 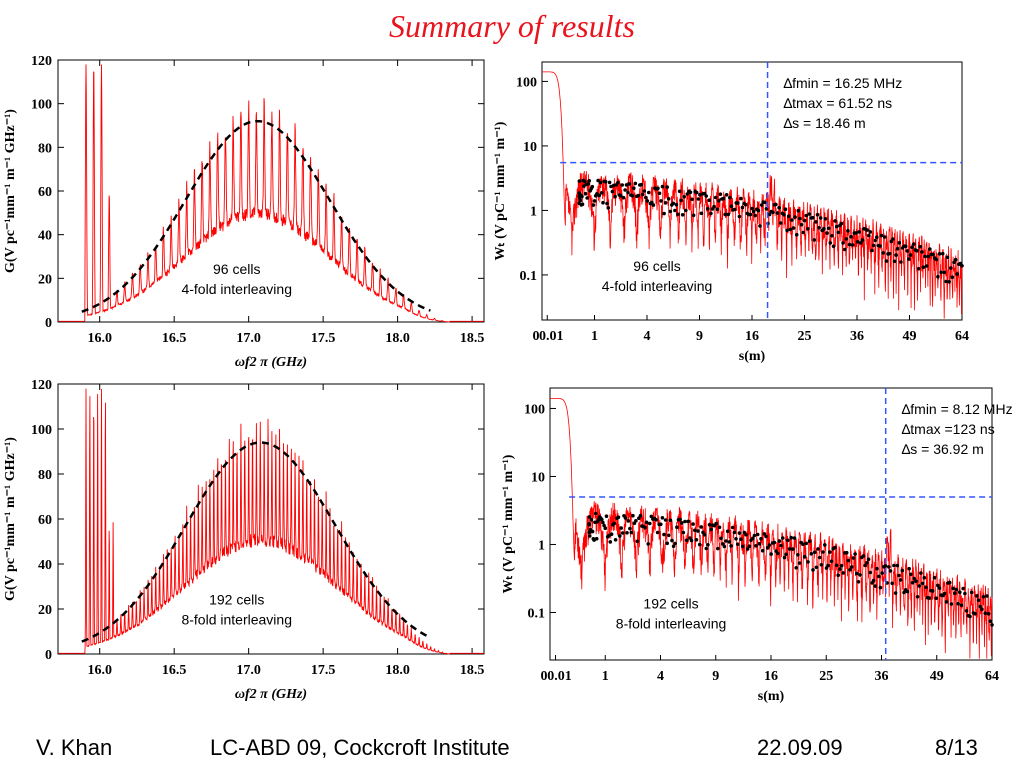 I want to click on y-tick-label: 100, so click(x=534, y=409).